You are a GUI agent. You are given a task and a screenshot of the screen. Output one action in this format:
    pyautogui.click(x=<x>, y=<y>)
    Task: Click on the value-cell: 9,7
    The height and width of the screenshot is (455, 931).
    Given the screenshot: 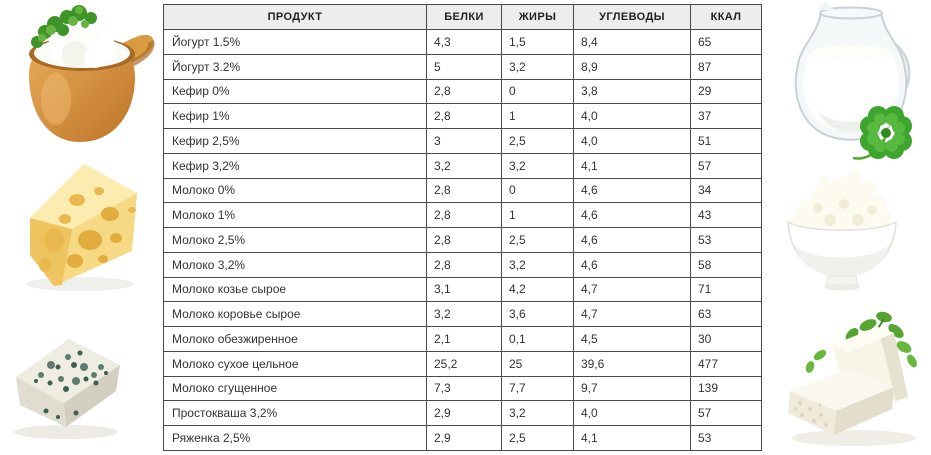 What is the action you would take?
    pyautogui.click(x=632, y=388)
    